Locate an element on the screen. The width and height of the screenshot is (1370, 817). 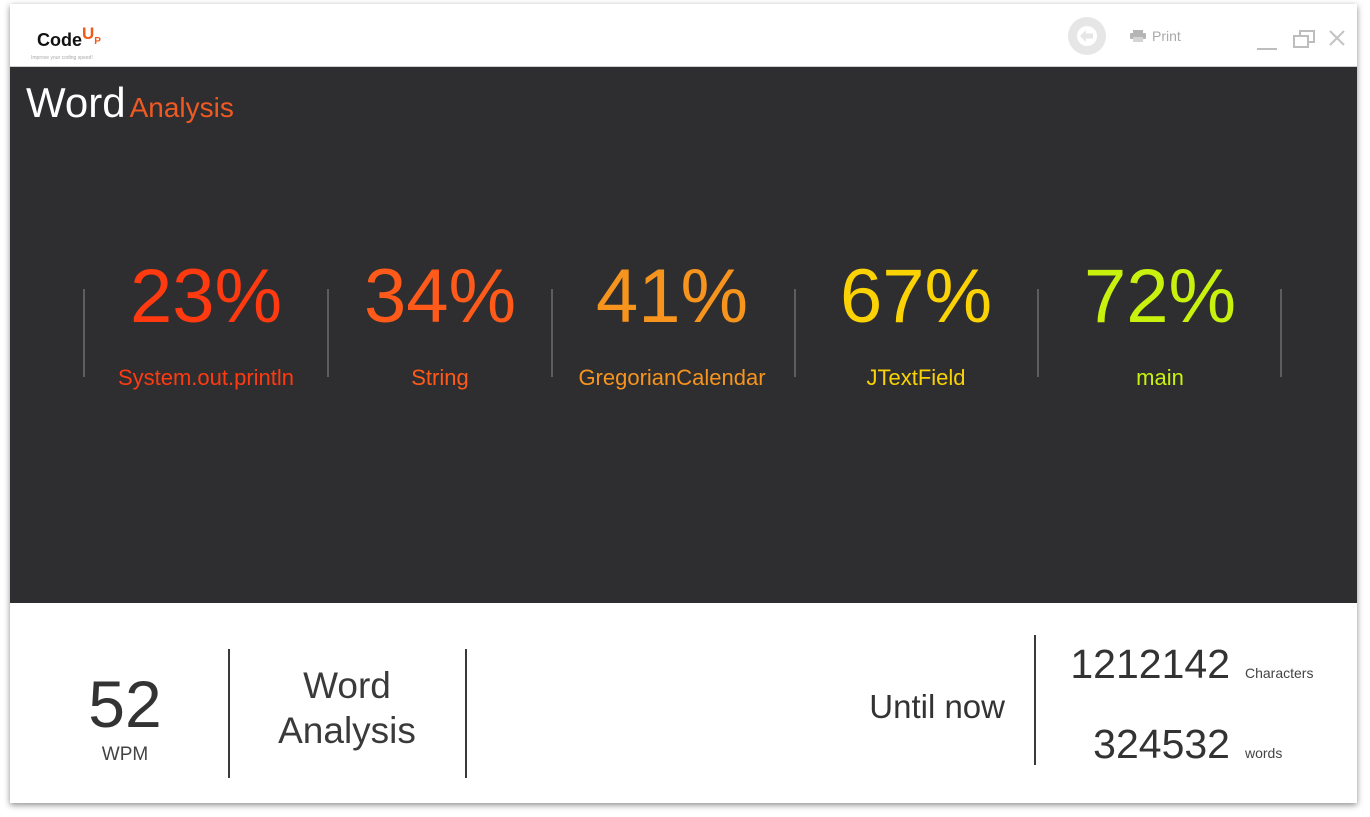
stat-item: 72% main is located at coordinates (1160, 321).